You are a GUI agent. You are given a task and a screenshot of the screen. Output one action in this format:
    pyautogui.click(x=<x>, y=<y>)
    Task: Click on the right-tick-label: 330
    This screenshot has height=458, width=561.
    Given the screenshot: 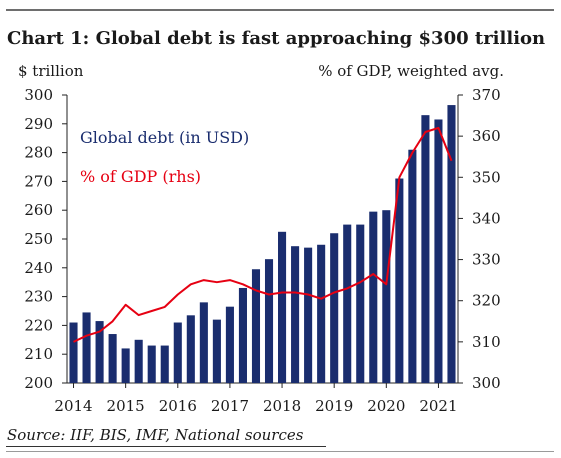 What is the action you would take?
    pyautogui.click(x=486, y=260)
    